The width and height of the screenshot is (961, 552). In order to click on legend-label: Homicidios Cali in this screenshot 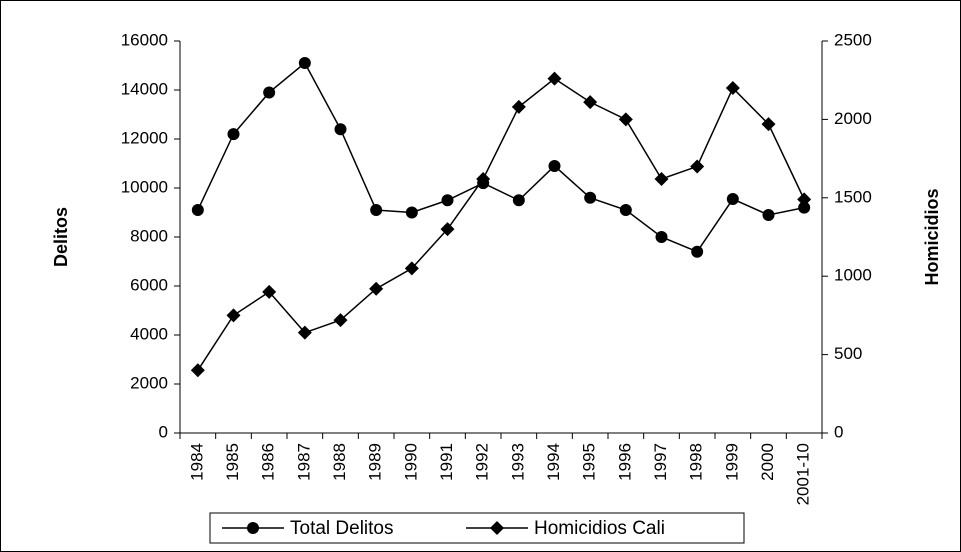, I will do `click(599, 528)`.